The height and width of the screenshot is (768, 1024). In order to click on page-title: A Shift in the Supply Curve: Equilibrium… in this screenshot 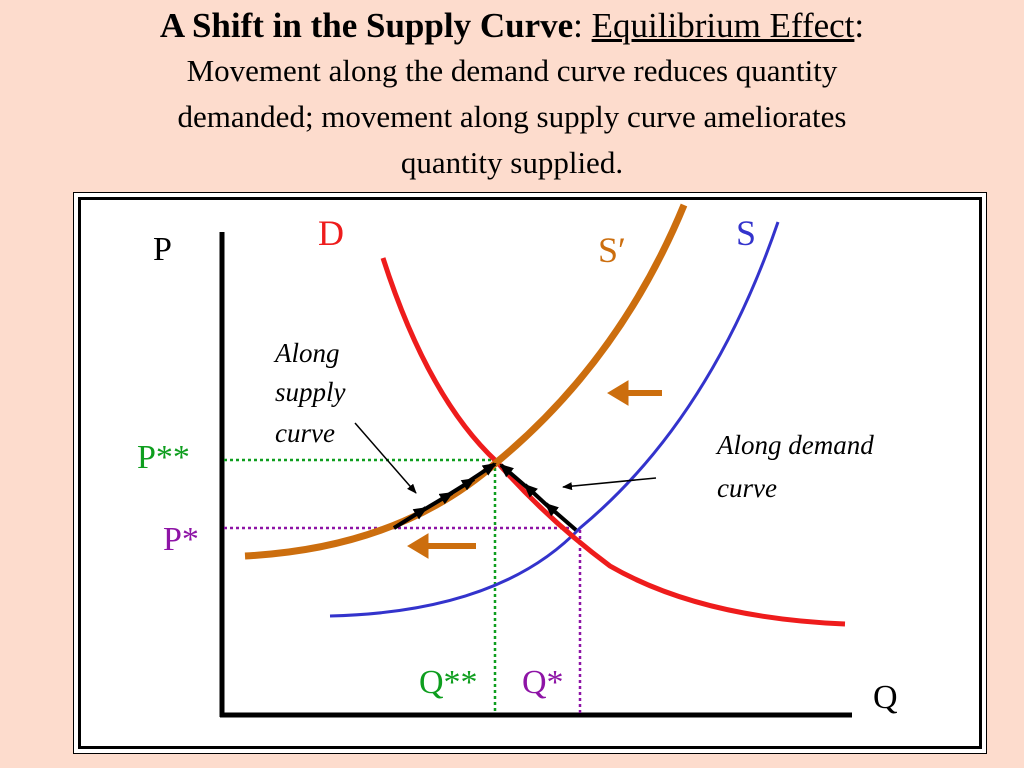, I will do `click(512, 26)`.